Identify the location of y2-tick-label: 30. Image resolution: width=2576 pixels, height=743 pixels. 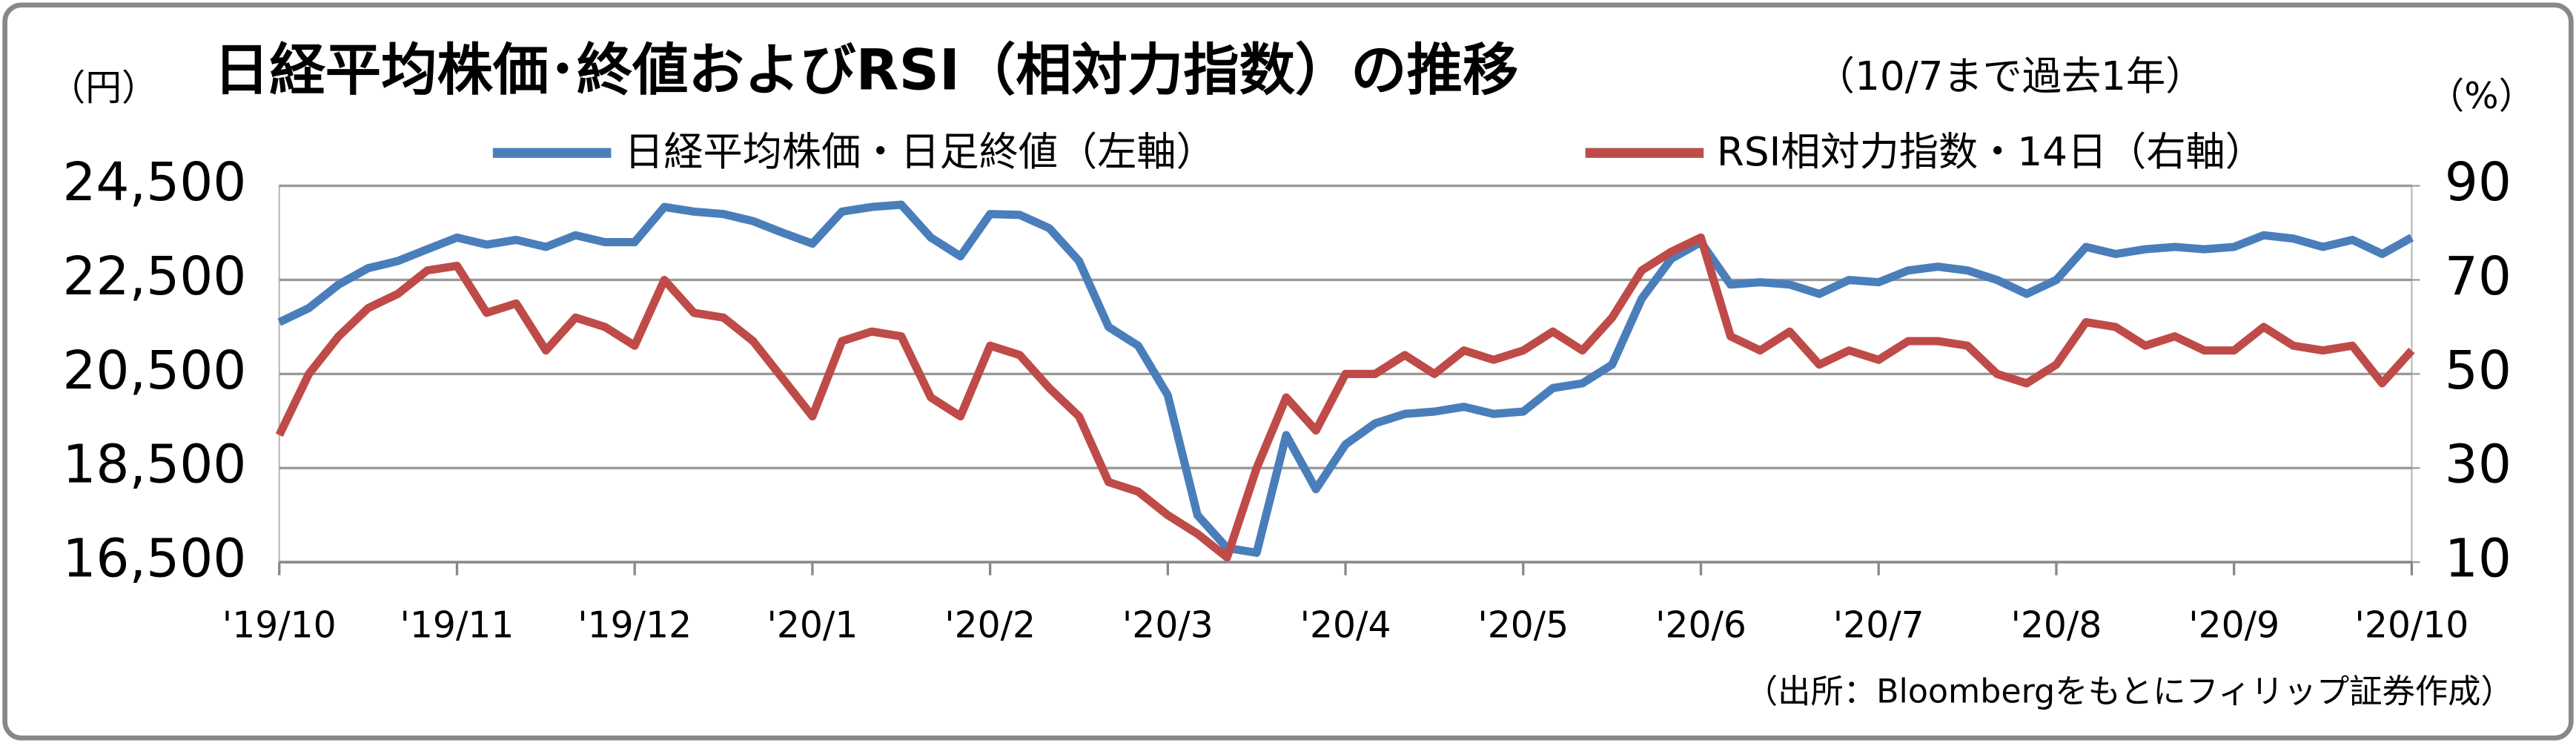
(2478, 465).